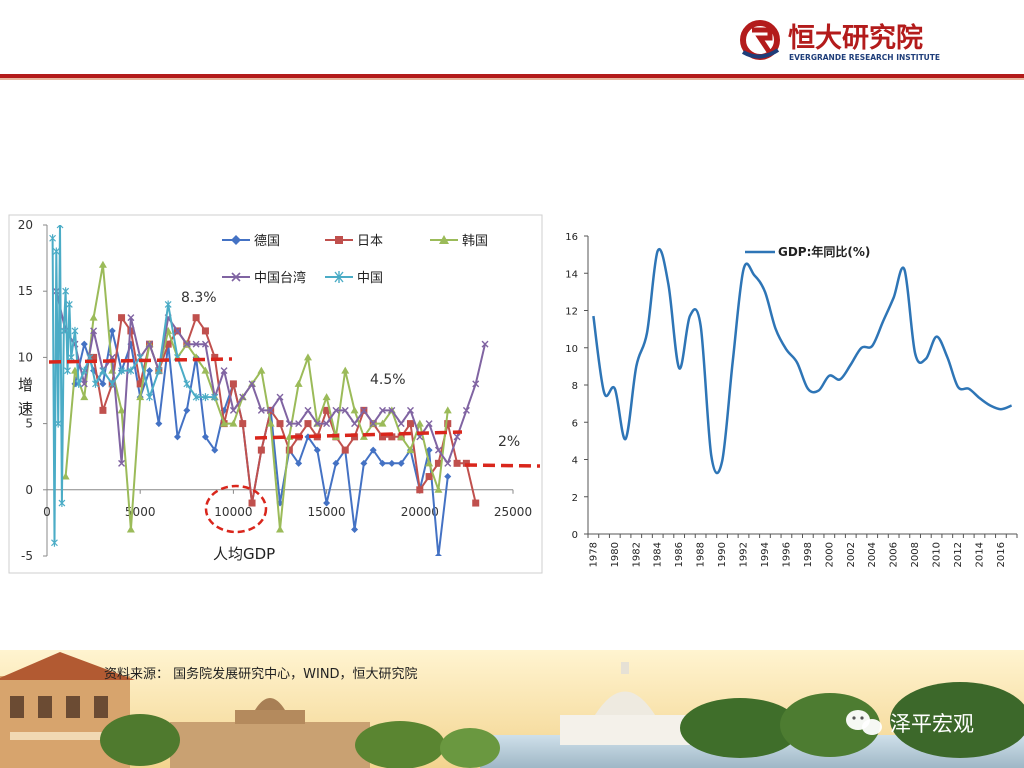 This screenshot has width=1024, height=768. Describe the element at coordinates (264, 278) in the screenshot. I see `legend-item-taiwan: 中国台湾` at that location.